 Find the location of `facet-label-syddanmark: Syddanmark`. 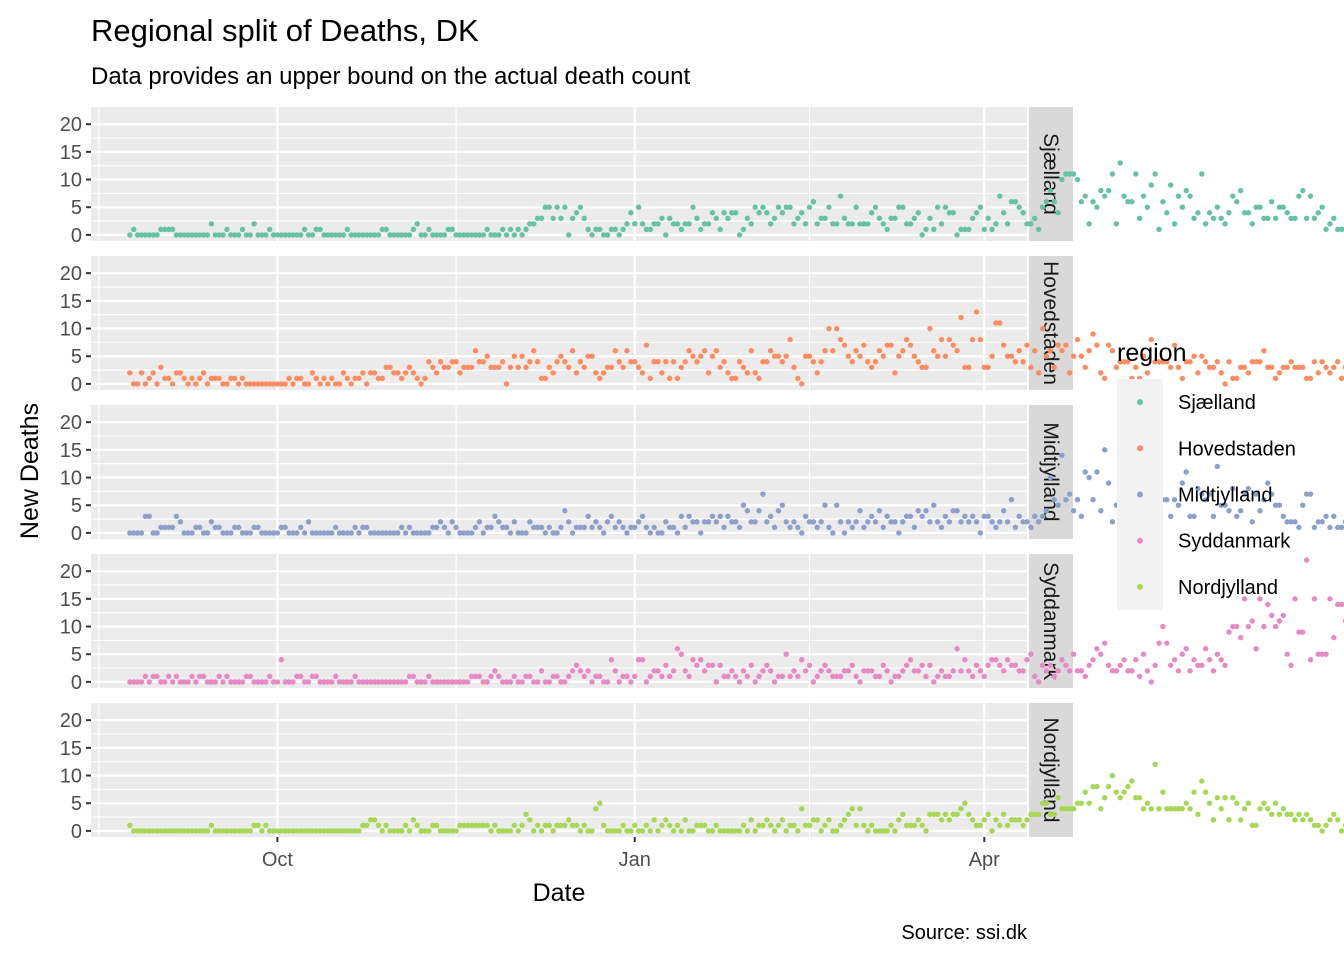

facet-label-syddanmark: Syddanmark is located at coordinates (1050, 621).